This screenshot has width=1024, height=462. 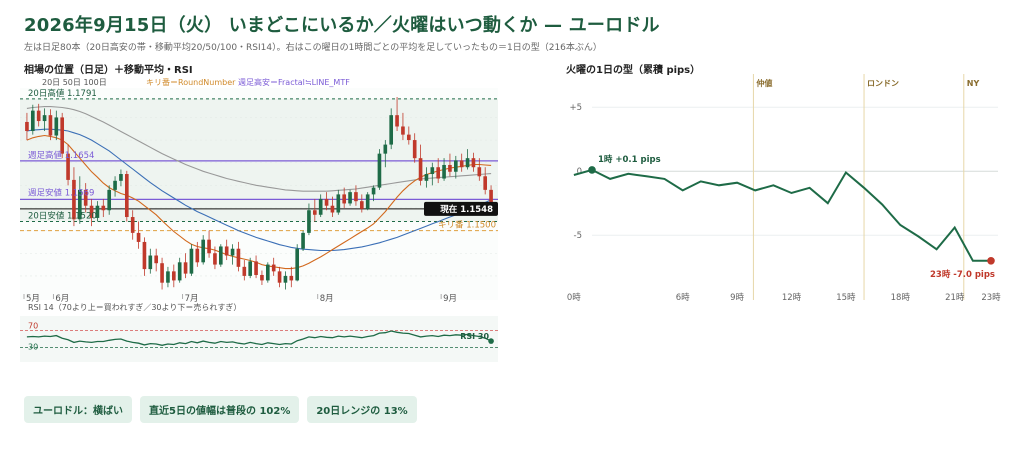 I want to click on range-20d-band, so click(x=259, y=160).